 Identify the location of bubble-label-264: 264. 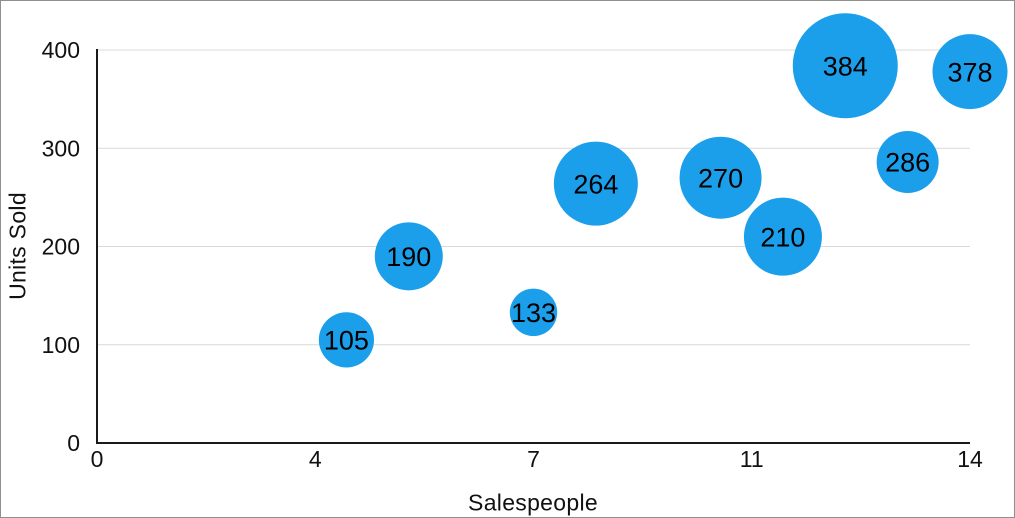
(595, 184).